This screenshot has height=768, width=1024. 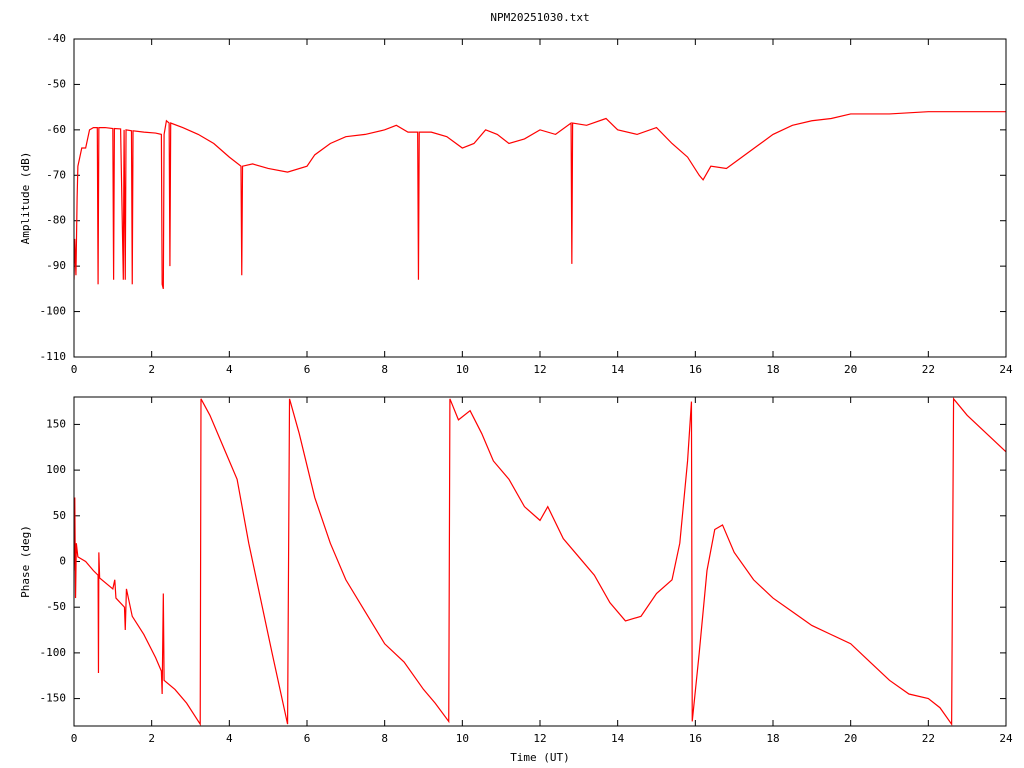 I want to click on y-tick-label: -150, so click(x=53, y=698).